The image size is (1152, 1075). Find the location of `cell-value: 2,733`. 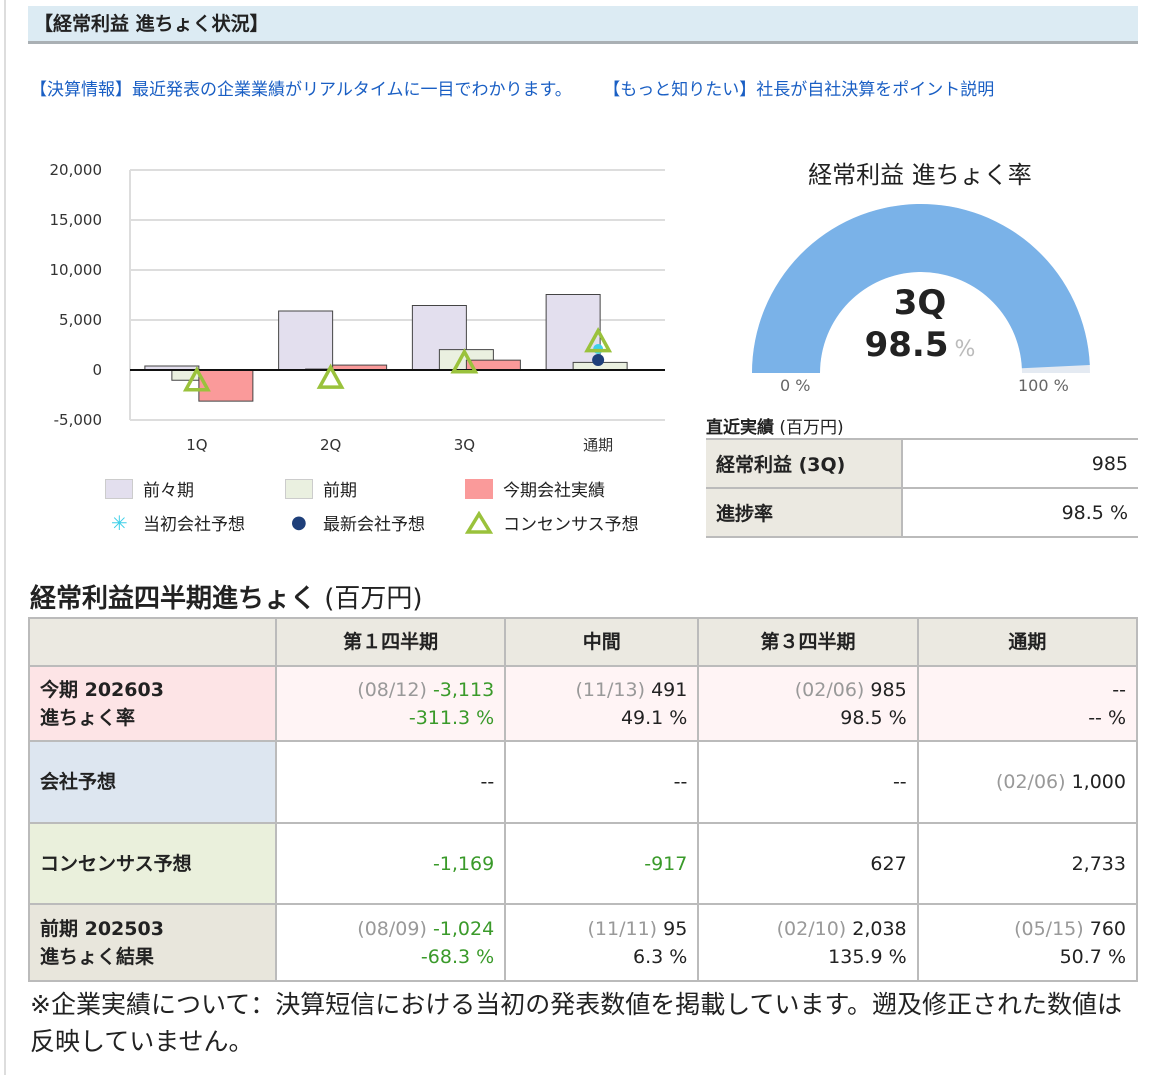

cell-value: 2,733 is located at coordinates (1098, 863).